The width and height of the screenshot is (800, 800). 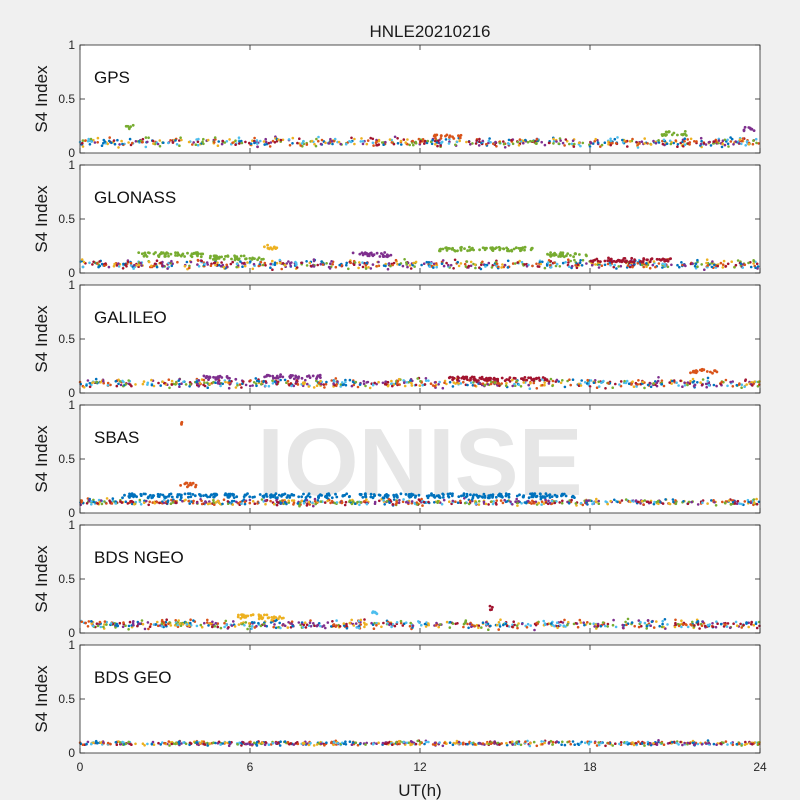 I want to click on y-tick-label: 0, so click(x=71, y=753).